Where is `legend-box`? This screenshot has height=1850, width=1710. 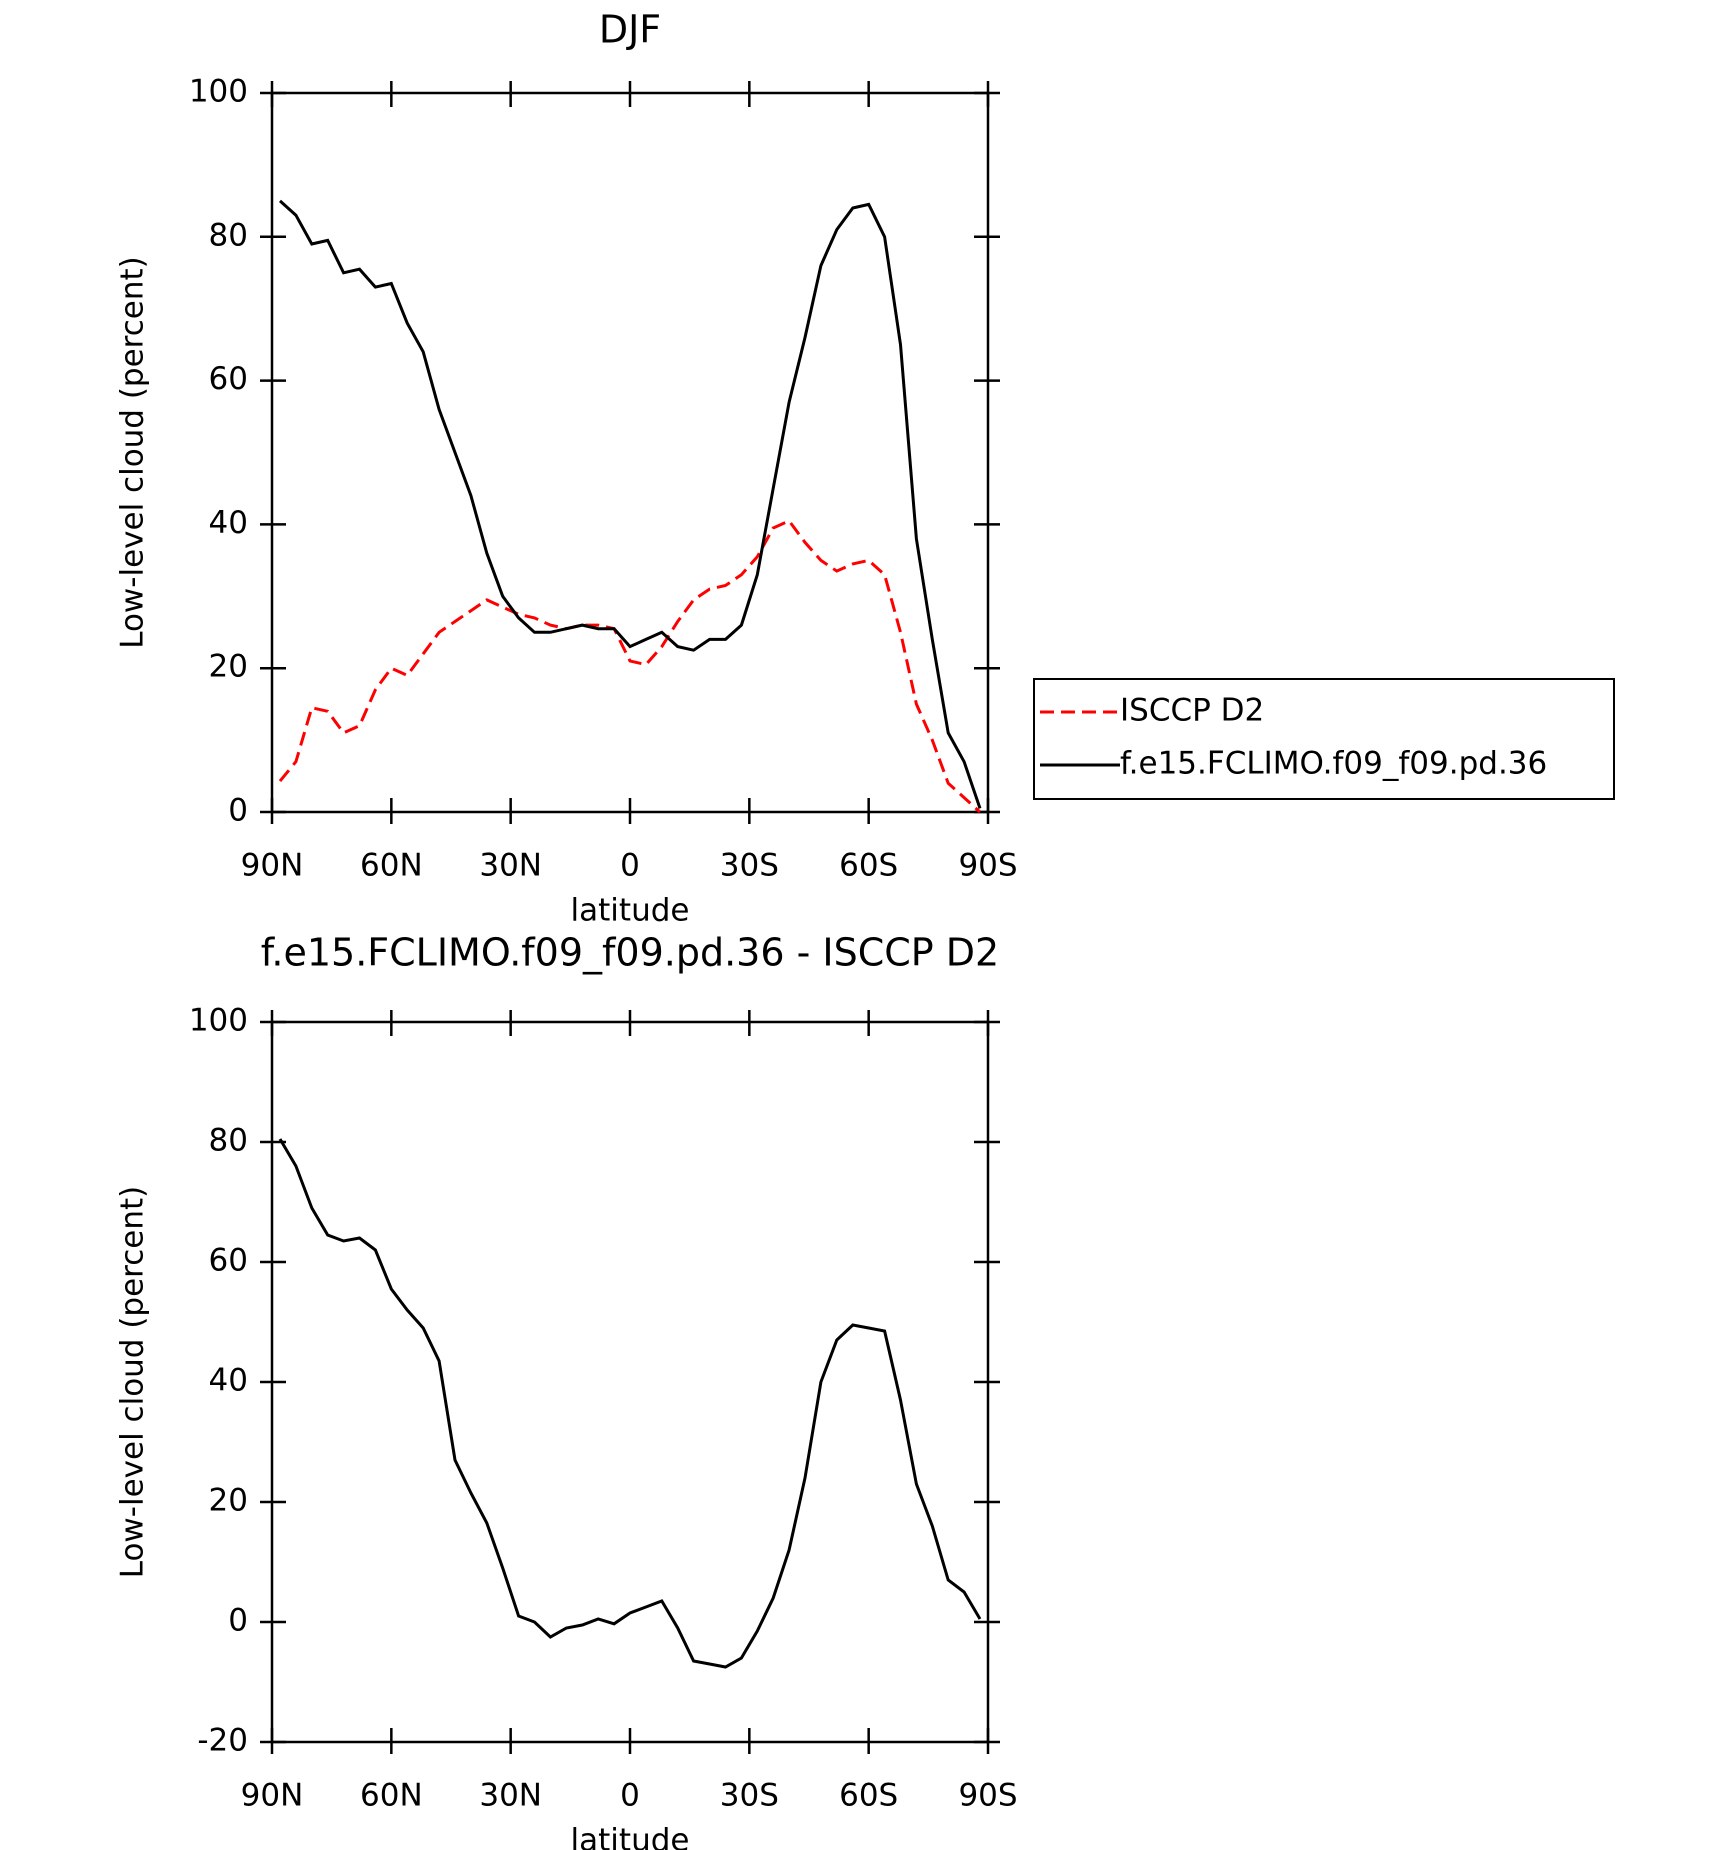
legend-box is located at coordinates (1324, 739).